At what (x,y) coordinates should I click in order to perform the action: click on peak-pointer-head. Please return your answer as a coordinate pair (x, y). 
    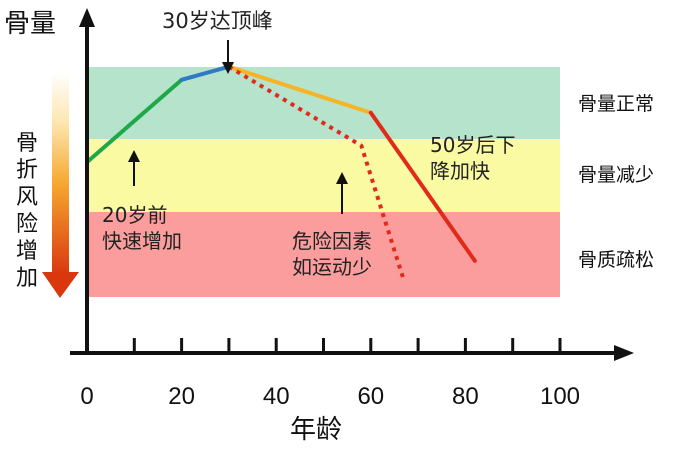
    Looking at the image, I should click on (228, 68).